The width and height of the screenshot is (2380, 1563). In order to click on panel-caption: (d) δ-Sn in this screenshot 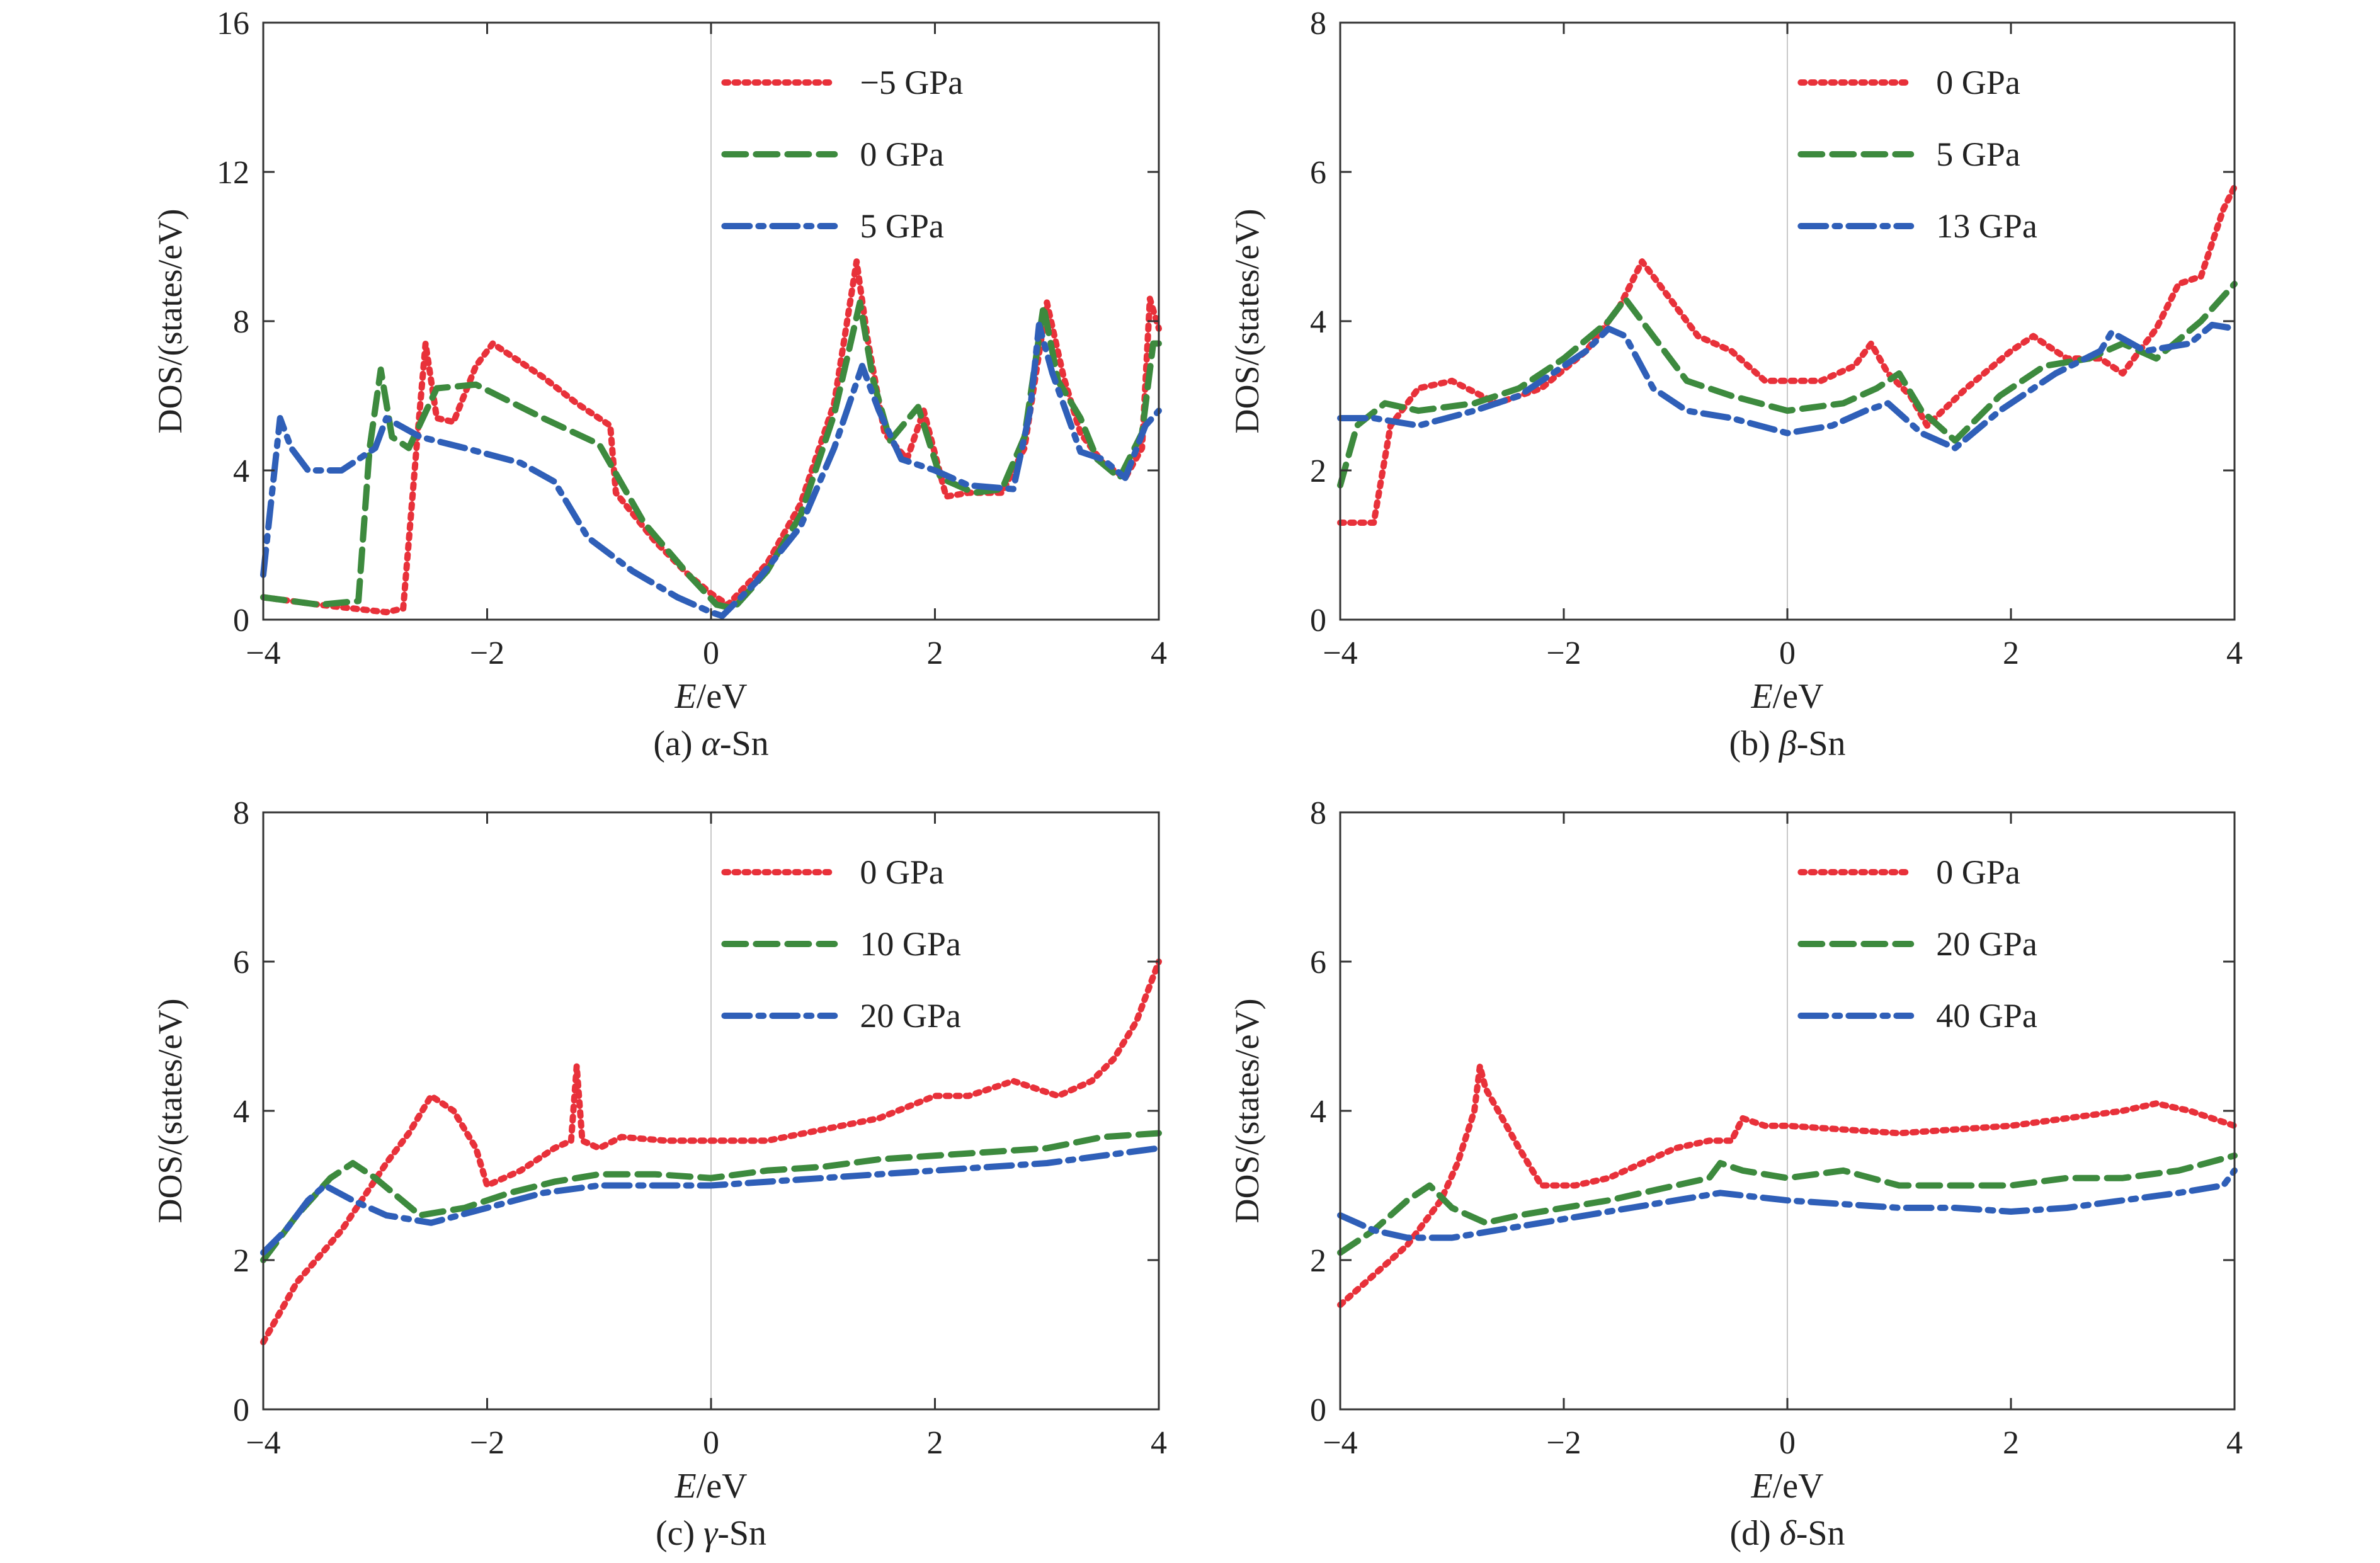, I will do `click(1787, 1533)`.